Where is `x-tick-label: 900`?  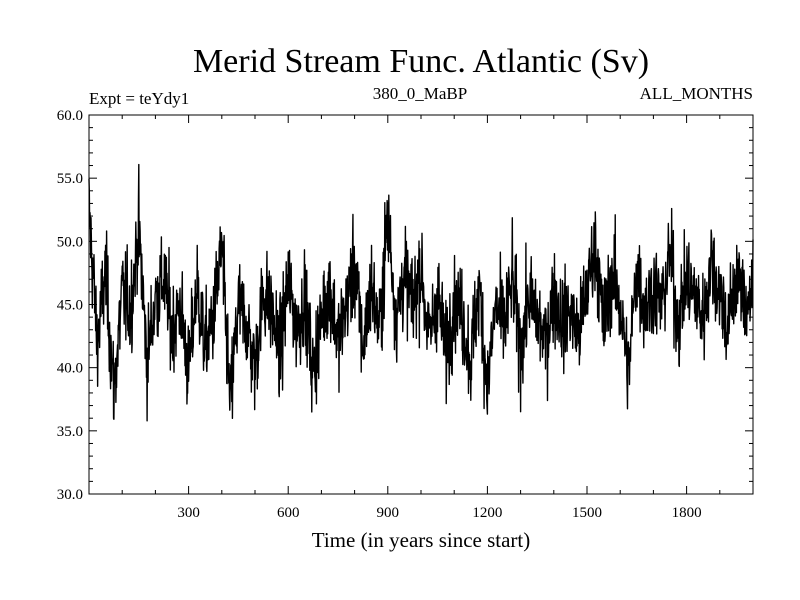 x-tick-label: 900 is located at coordinates (388, 513).